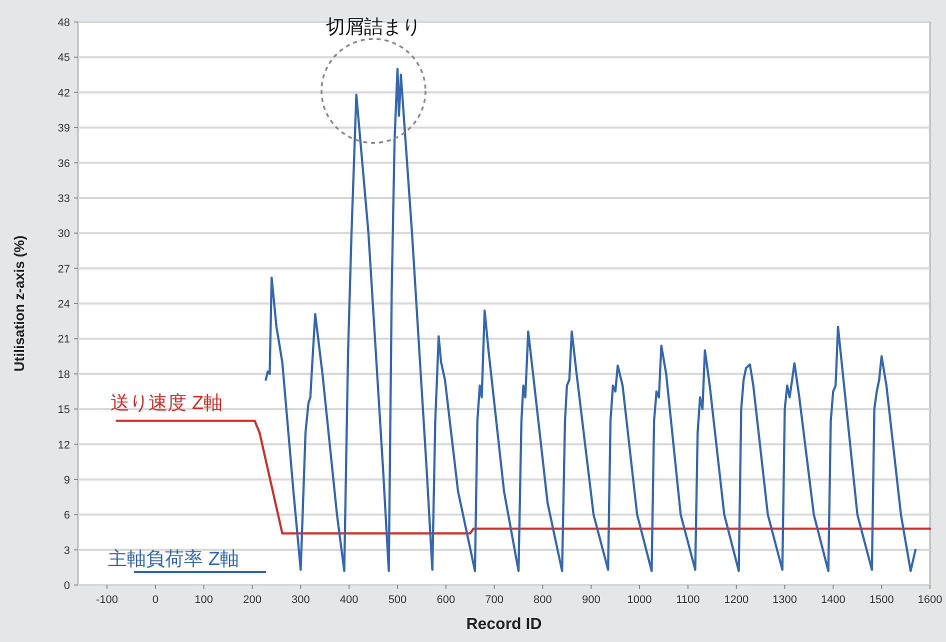 Image resolution: width=946 pixels, height=642 pixels. What do you see at coordinates (64, 58) in the screenshot?
I see `y-tick-label: 45` at bounding box center [64, 58].